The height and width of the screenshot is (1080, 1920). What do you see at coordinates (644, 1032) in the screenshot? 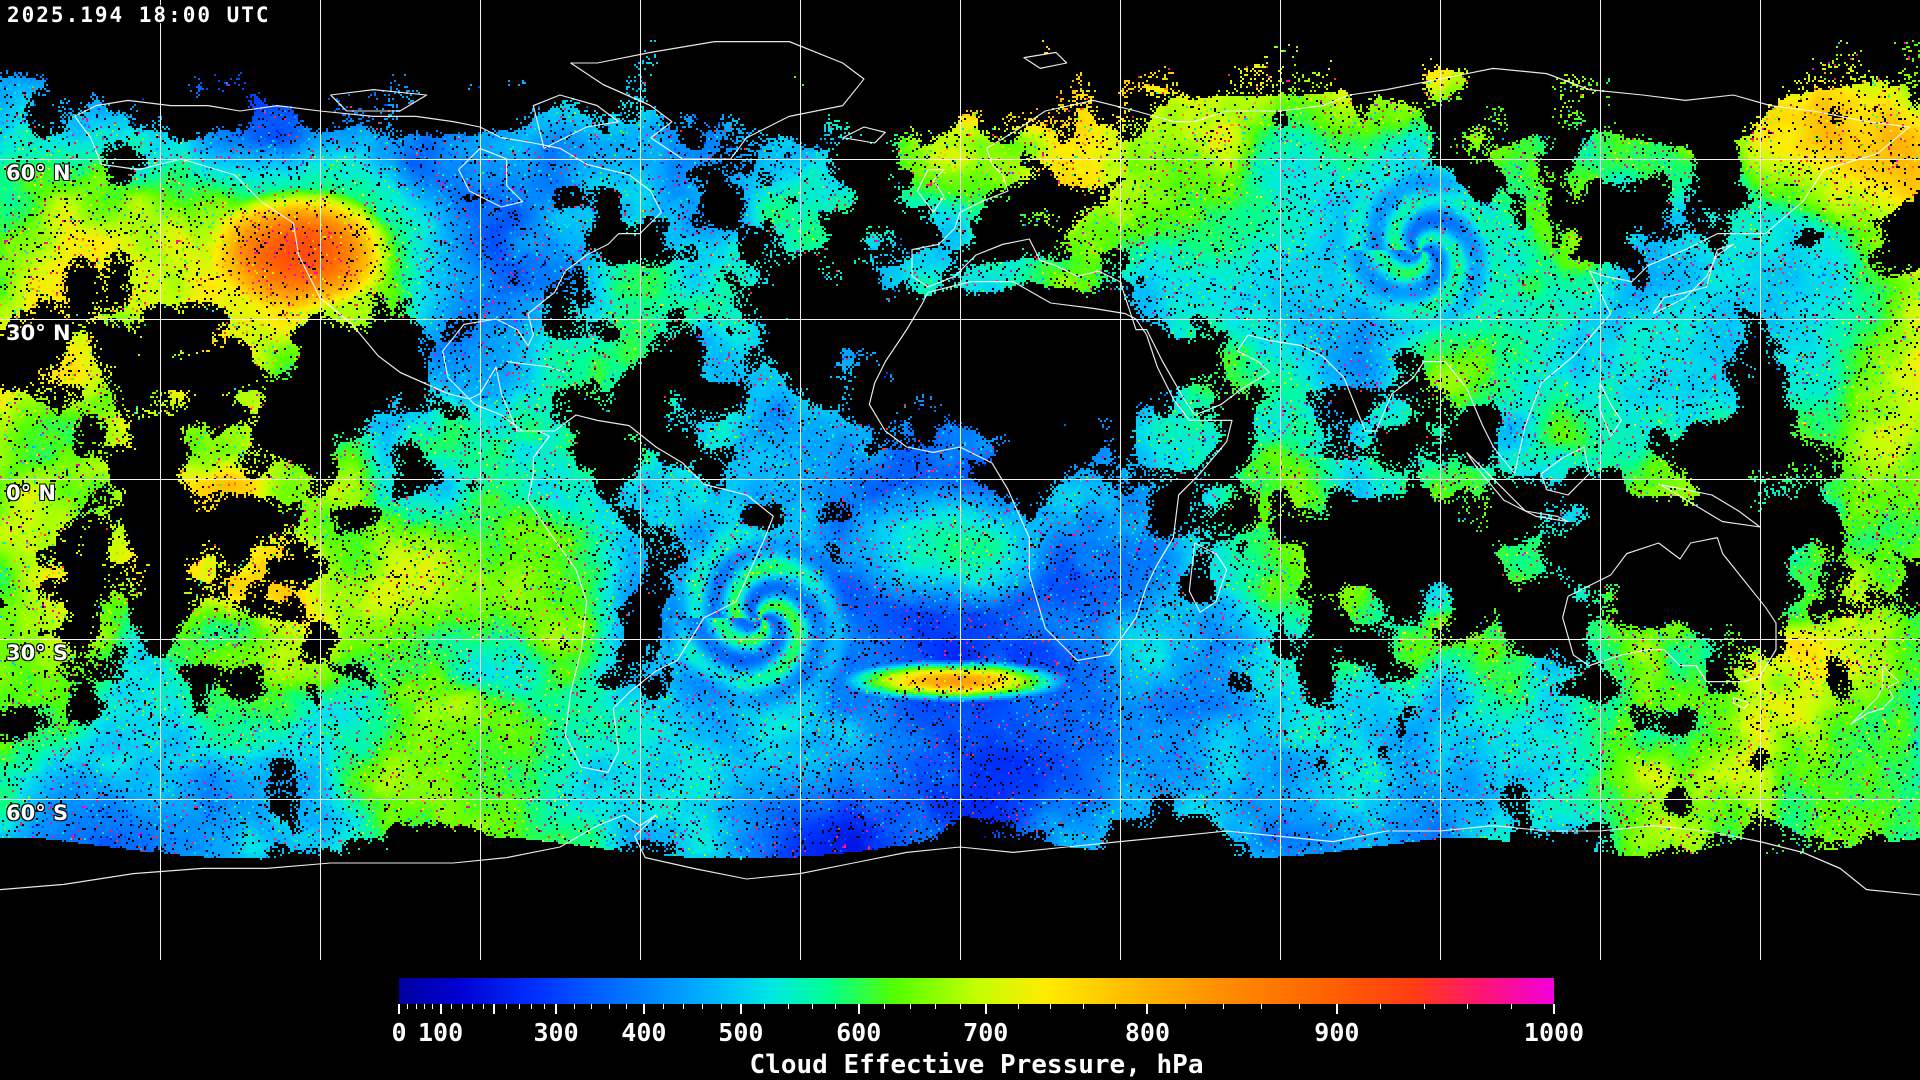
I see `colorbar-tick-400: 400` at bounding box center [644, 1032].